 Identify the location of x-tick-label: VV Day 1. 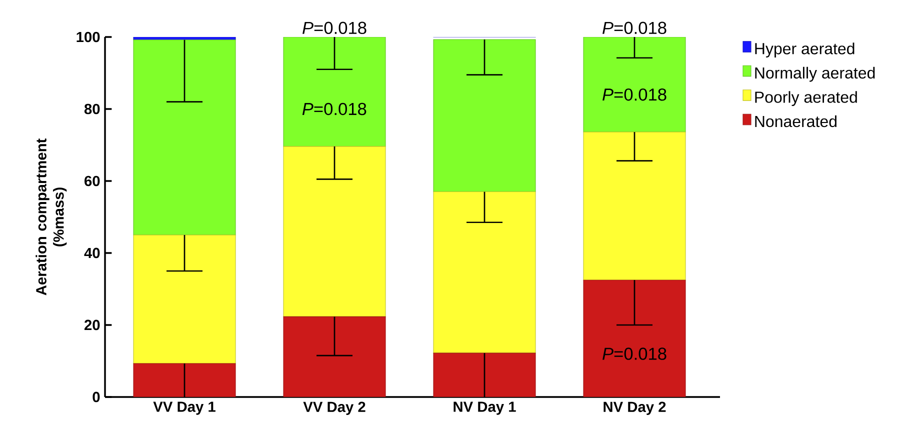
(184, 408).